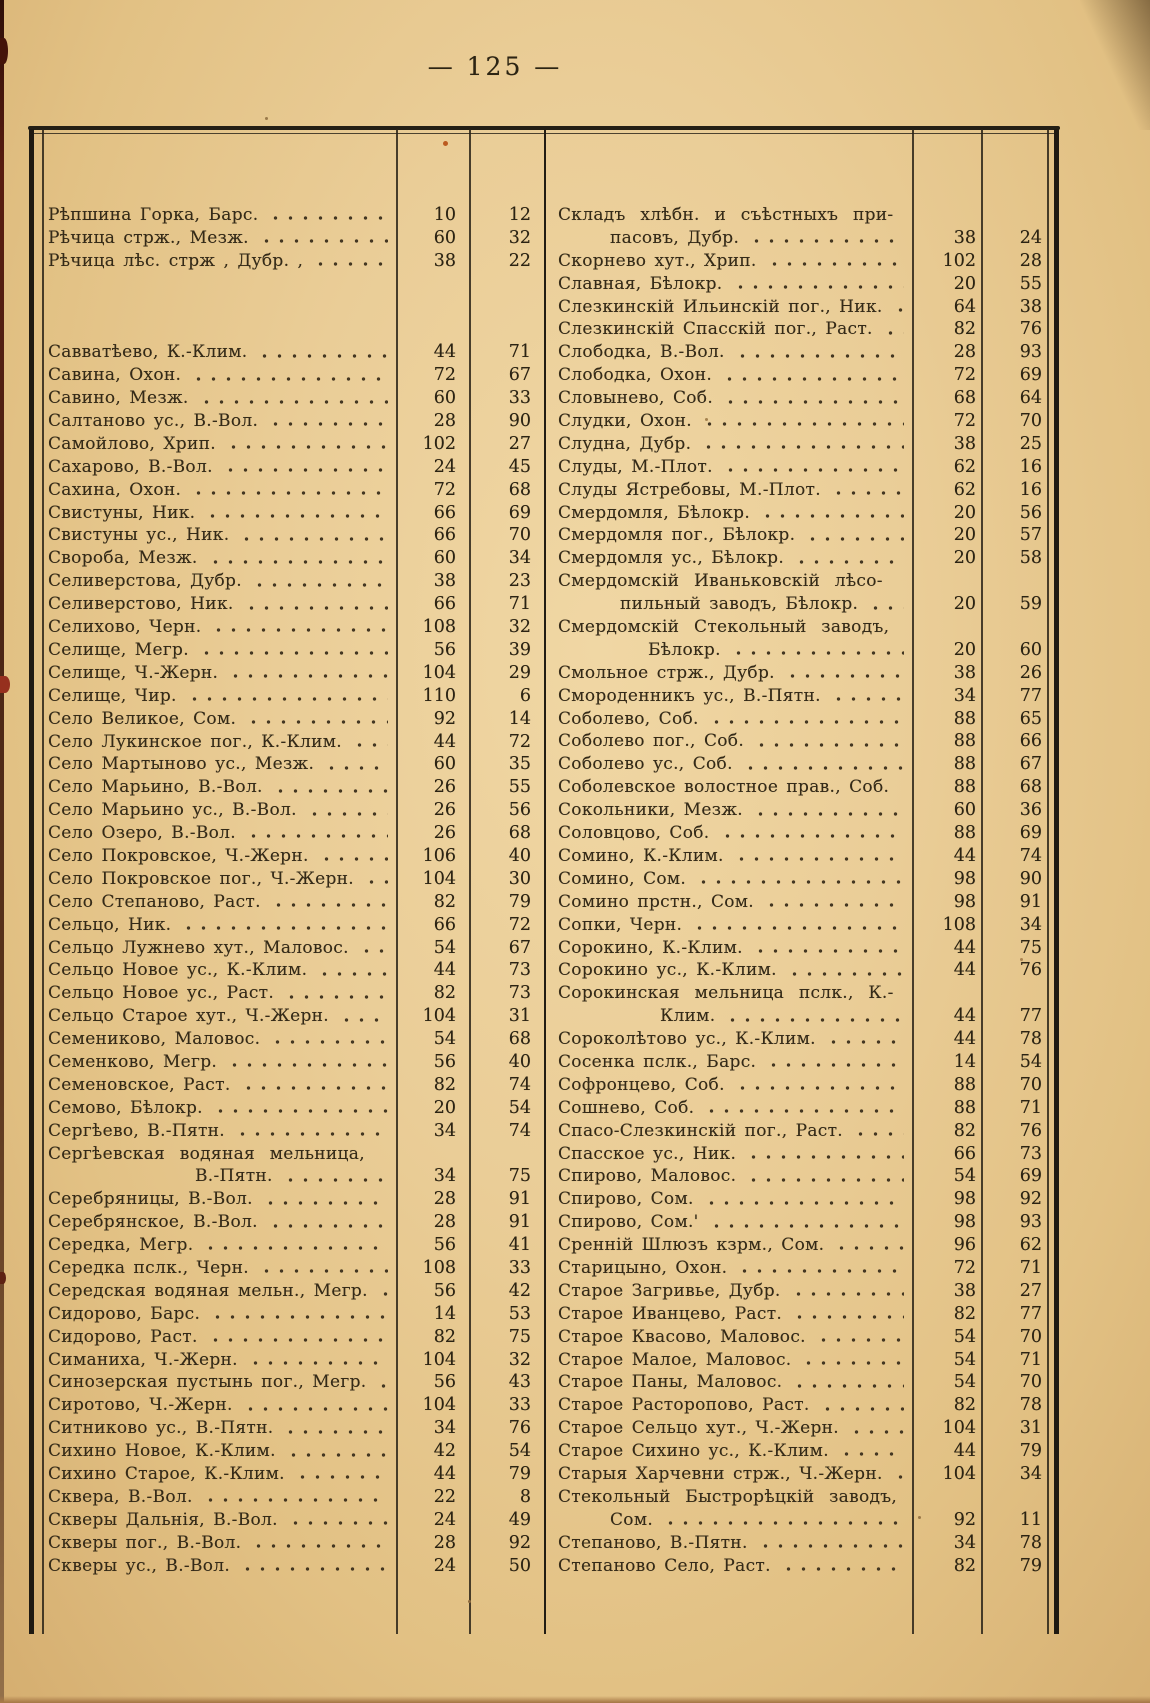  Describe the element at coordinates (802, 1131) in the screenshot. I see `table-row: Спасо-Слезкинскій пог., Раст. 82 76` at that location.